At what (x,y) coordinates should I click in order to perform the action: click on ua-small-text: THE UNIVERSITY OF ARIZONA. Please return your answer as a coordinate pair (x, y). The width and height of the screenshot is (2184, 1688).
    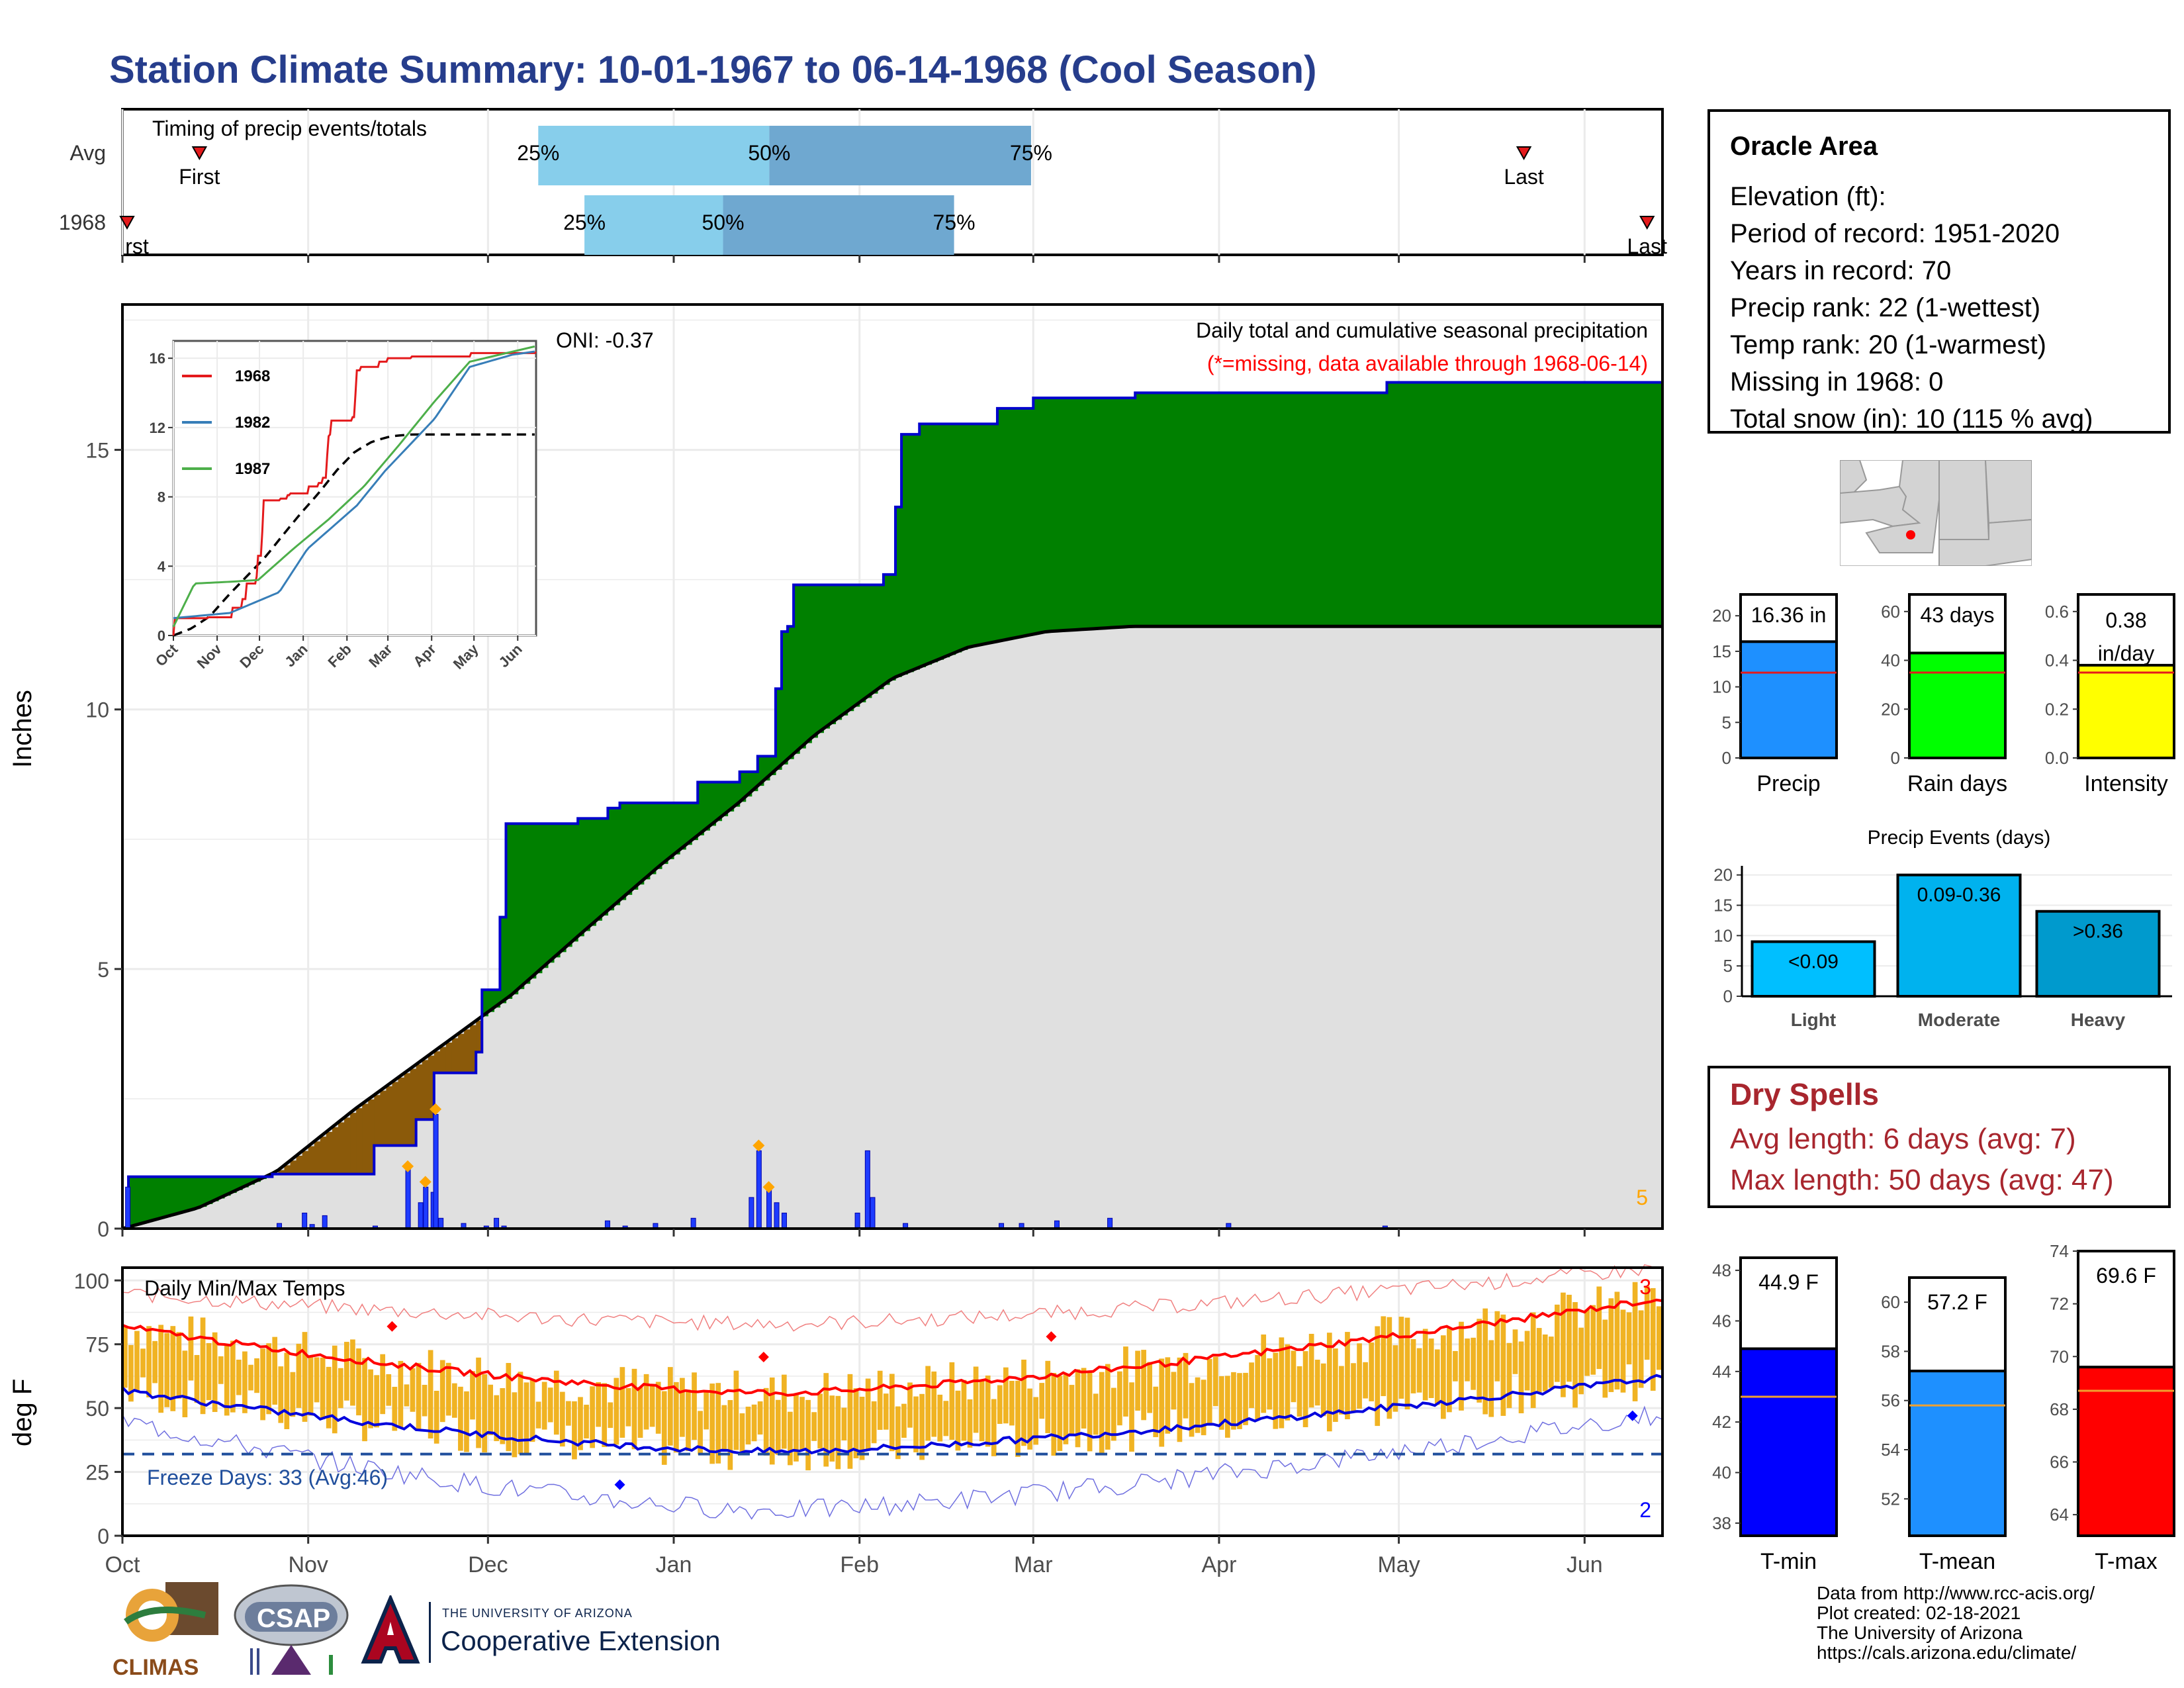
    Looking at the image, I should click on (537, 1614).